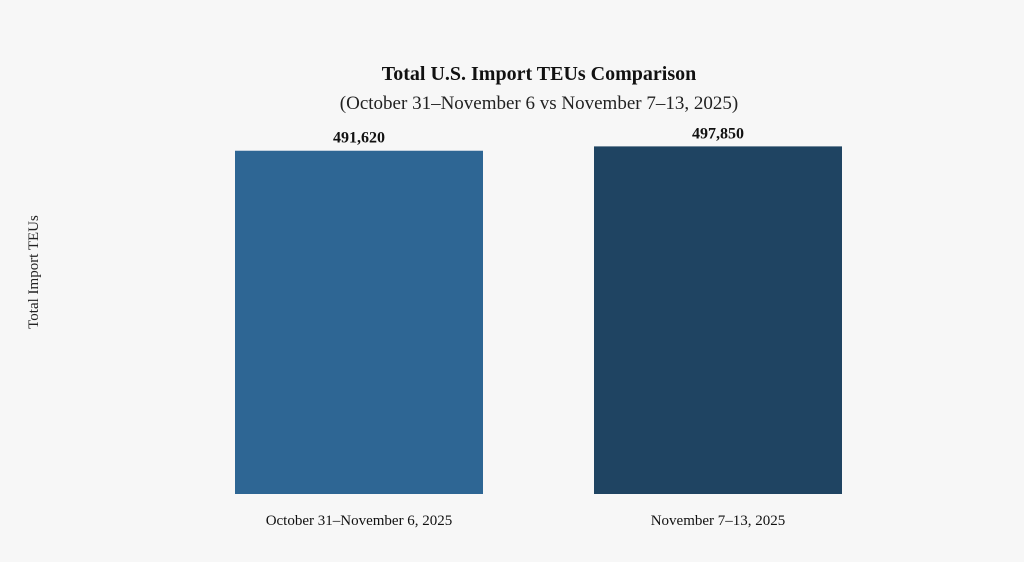 This screenshot has width=1024, height=562. What do you see at coordinates (359, 138) in the screenshot?
I see `data-label-1: 491,620` at bounding box center [359, 138].